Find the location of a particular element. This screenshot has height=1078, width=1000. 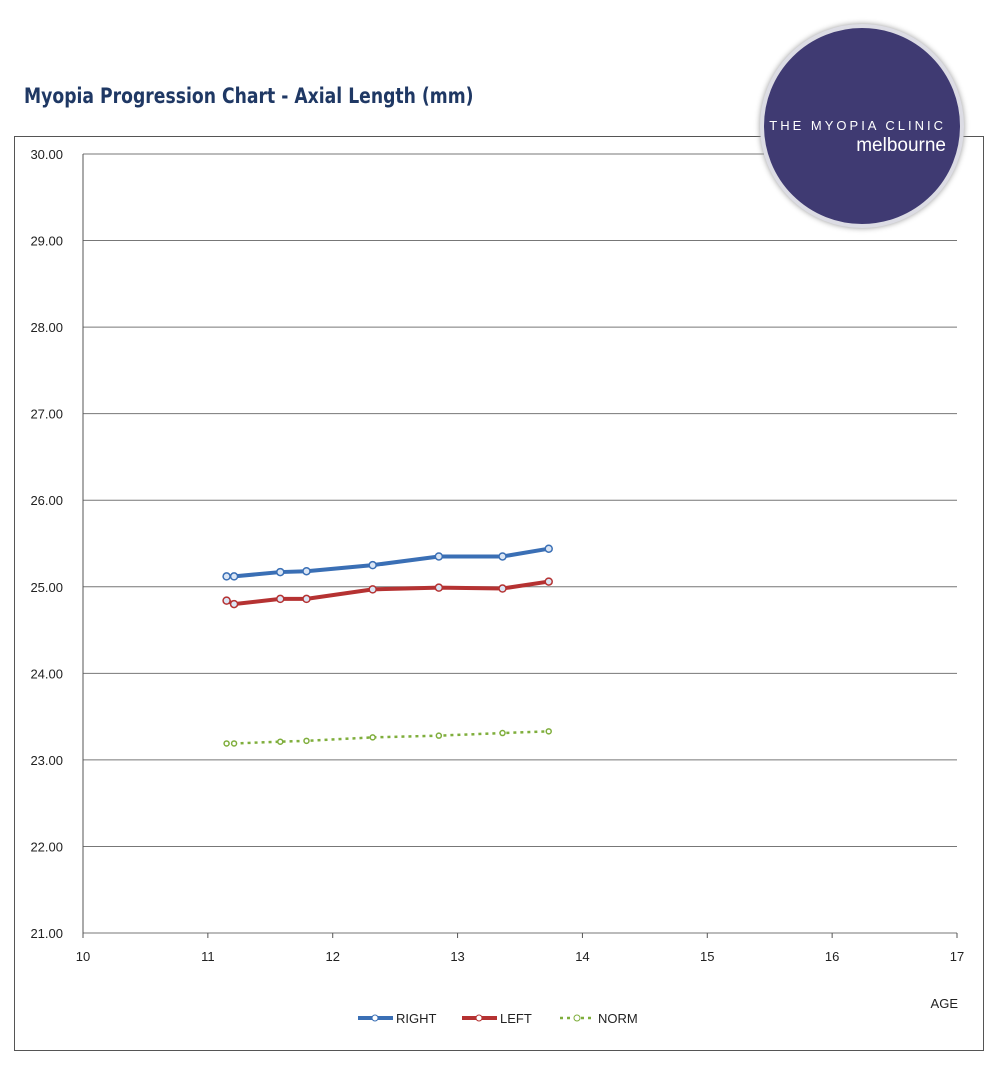

series-line-right is located at coordinates (388, 562).